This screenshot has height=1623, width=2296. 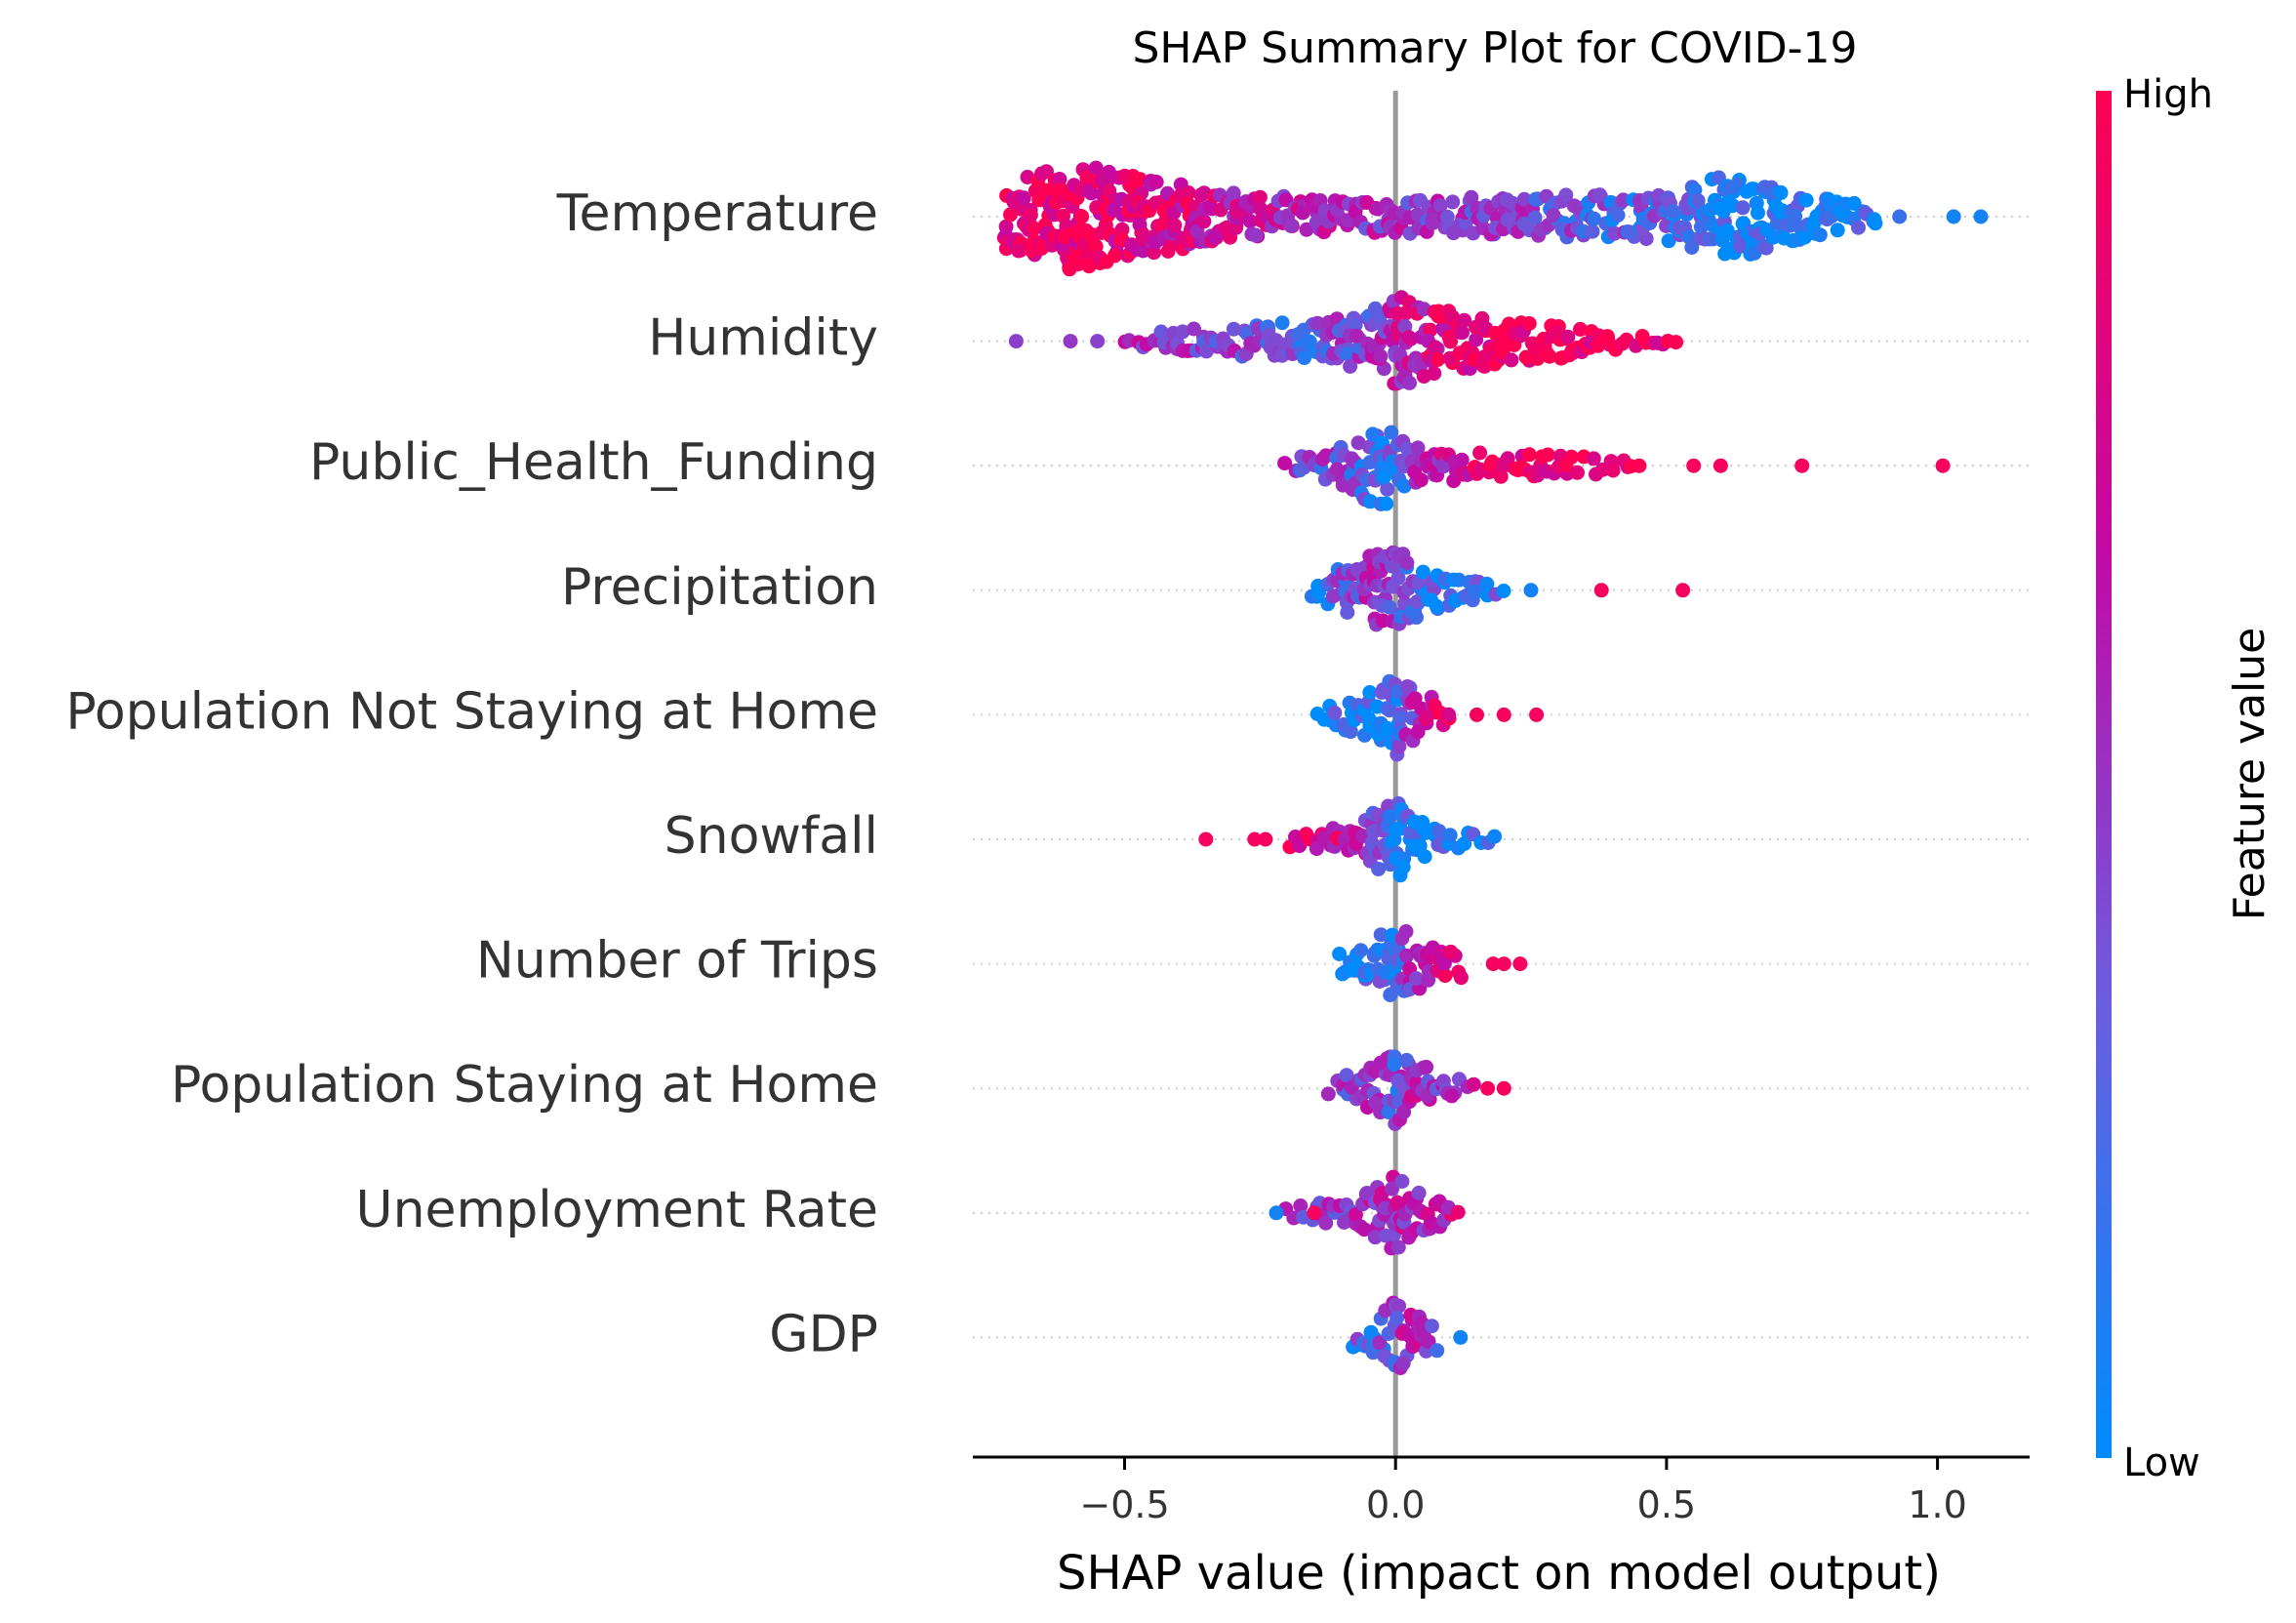 I want to click on feature-label: Population Staying at Home, so click(x=525, y=1085).